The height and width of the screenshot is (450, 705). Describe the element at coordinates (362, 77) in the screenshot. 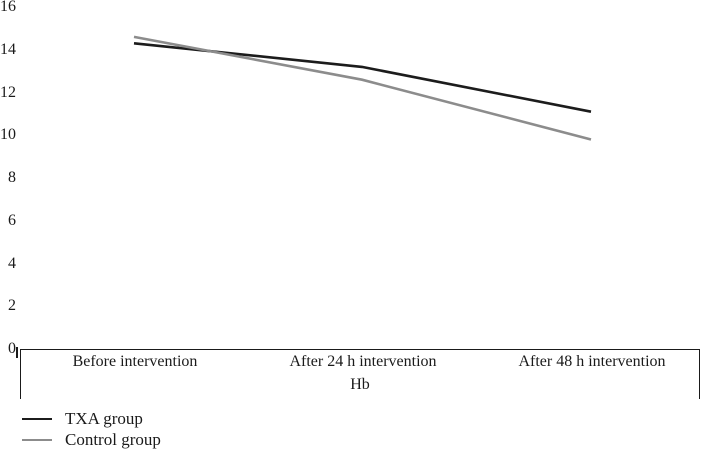

I see `data-line-txa-group` at that location.